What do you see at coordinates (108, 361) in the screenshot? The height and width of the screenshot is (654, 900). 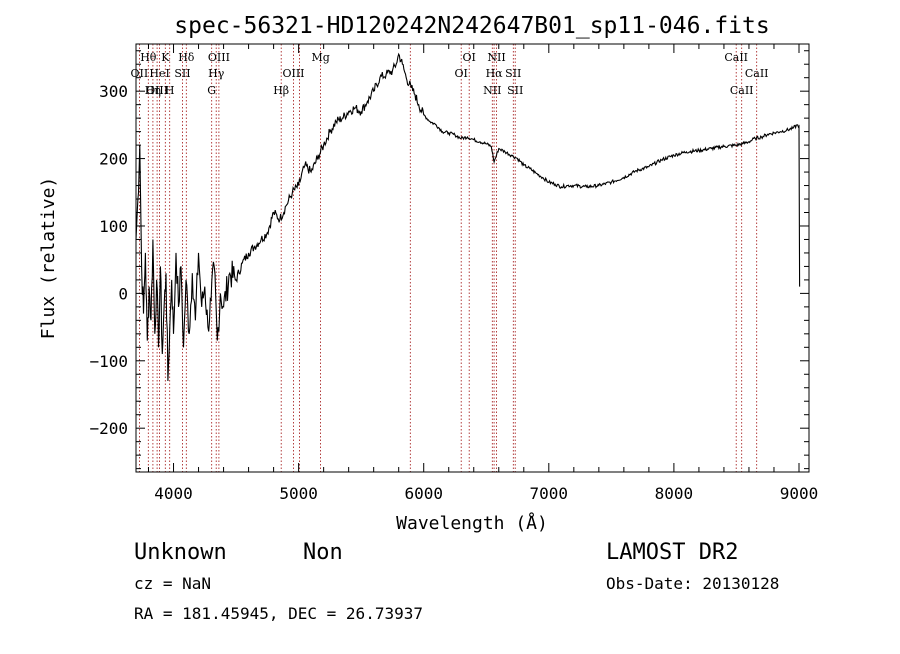 I see `y-tick-label: −100` at bounding box center [108, 361].